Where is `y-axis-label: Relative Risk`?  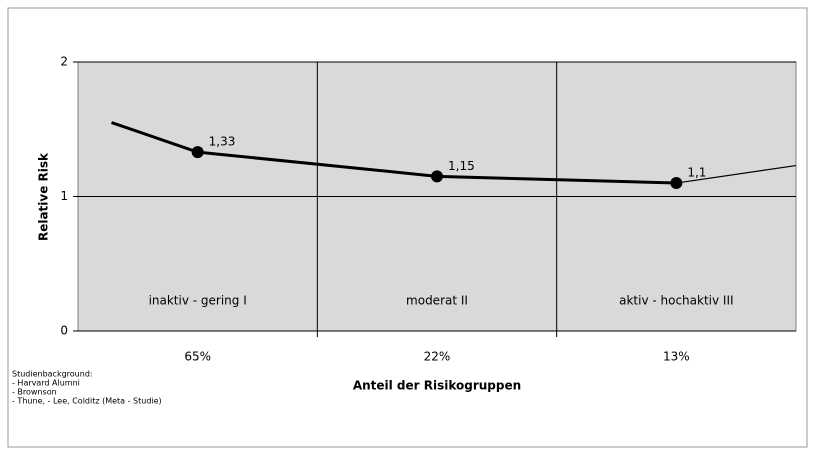
y-axis-label: Relative Risk is located at coordinates (44, 196).